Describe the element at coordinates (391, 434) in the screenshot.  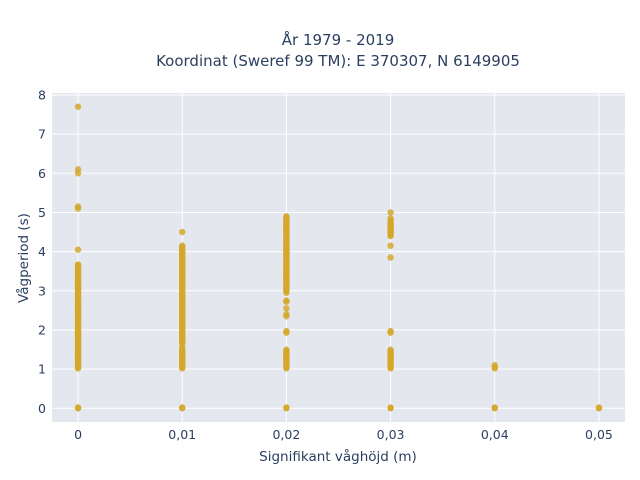
I see `x-tick-label: 0,03` at that location.